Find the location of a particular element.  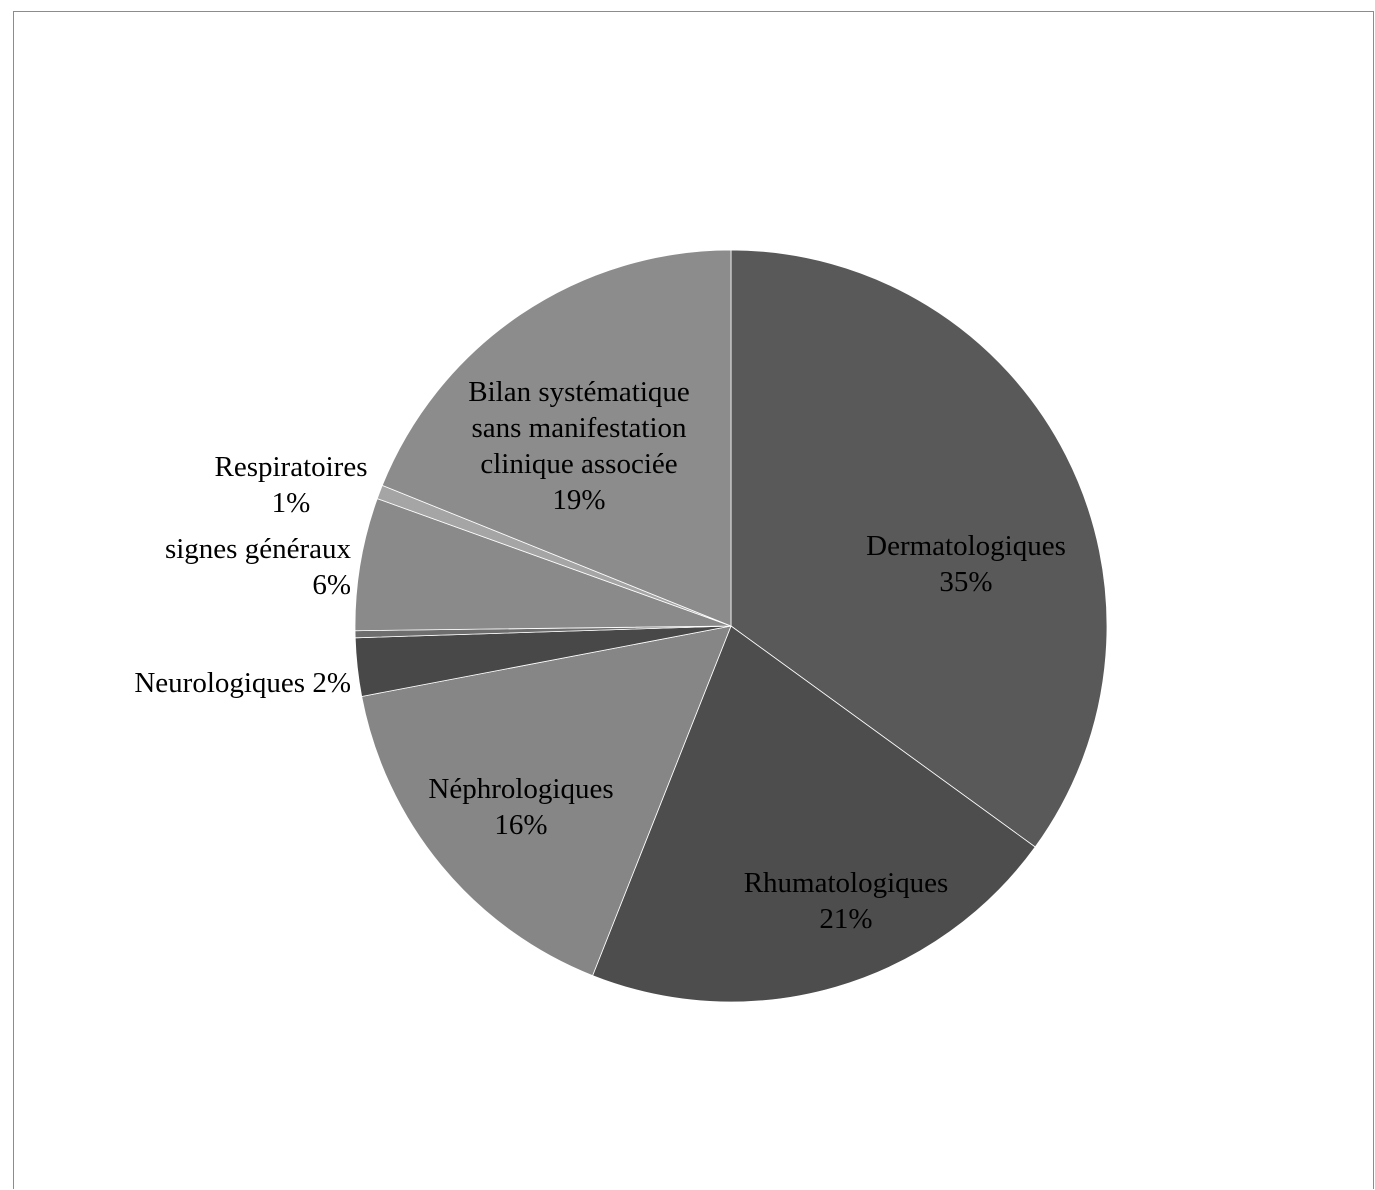

slice-label-line: 1% is located at coordinates (291, 503).